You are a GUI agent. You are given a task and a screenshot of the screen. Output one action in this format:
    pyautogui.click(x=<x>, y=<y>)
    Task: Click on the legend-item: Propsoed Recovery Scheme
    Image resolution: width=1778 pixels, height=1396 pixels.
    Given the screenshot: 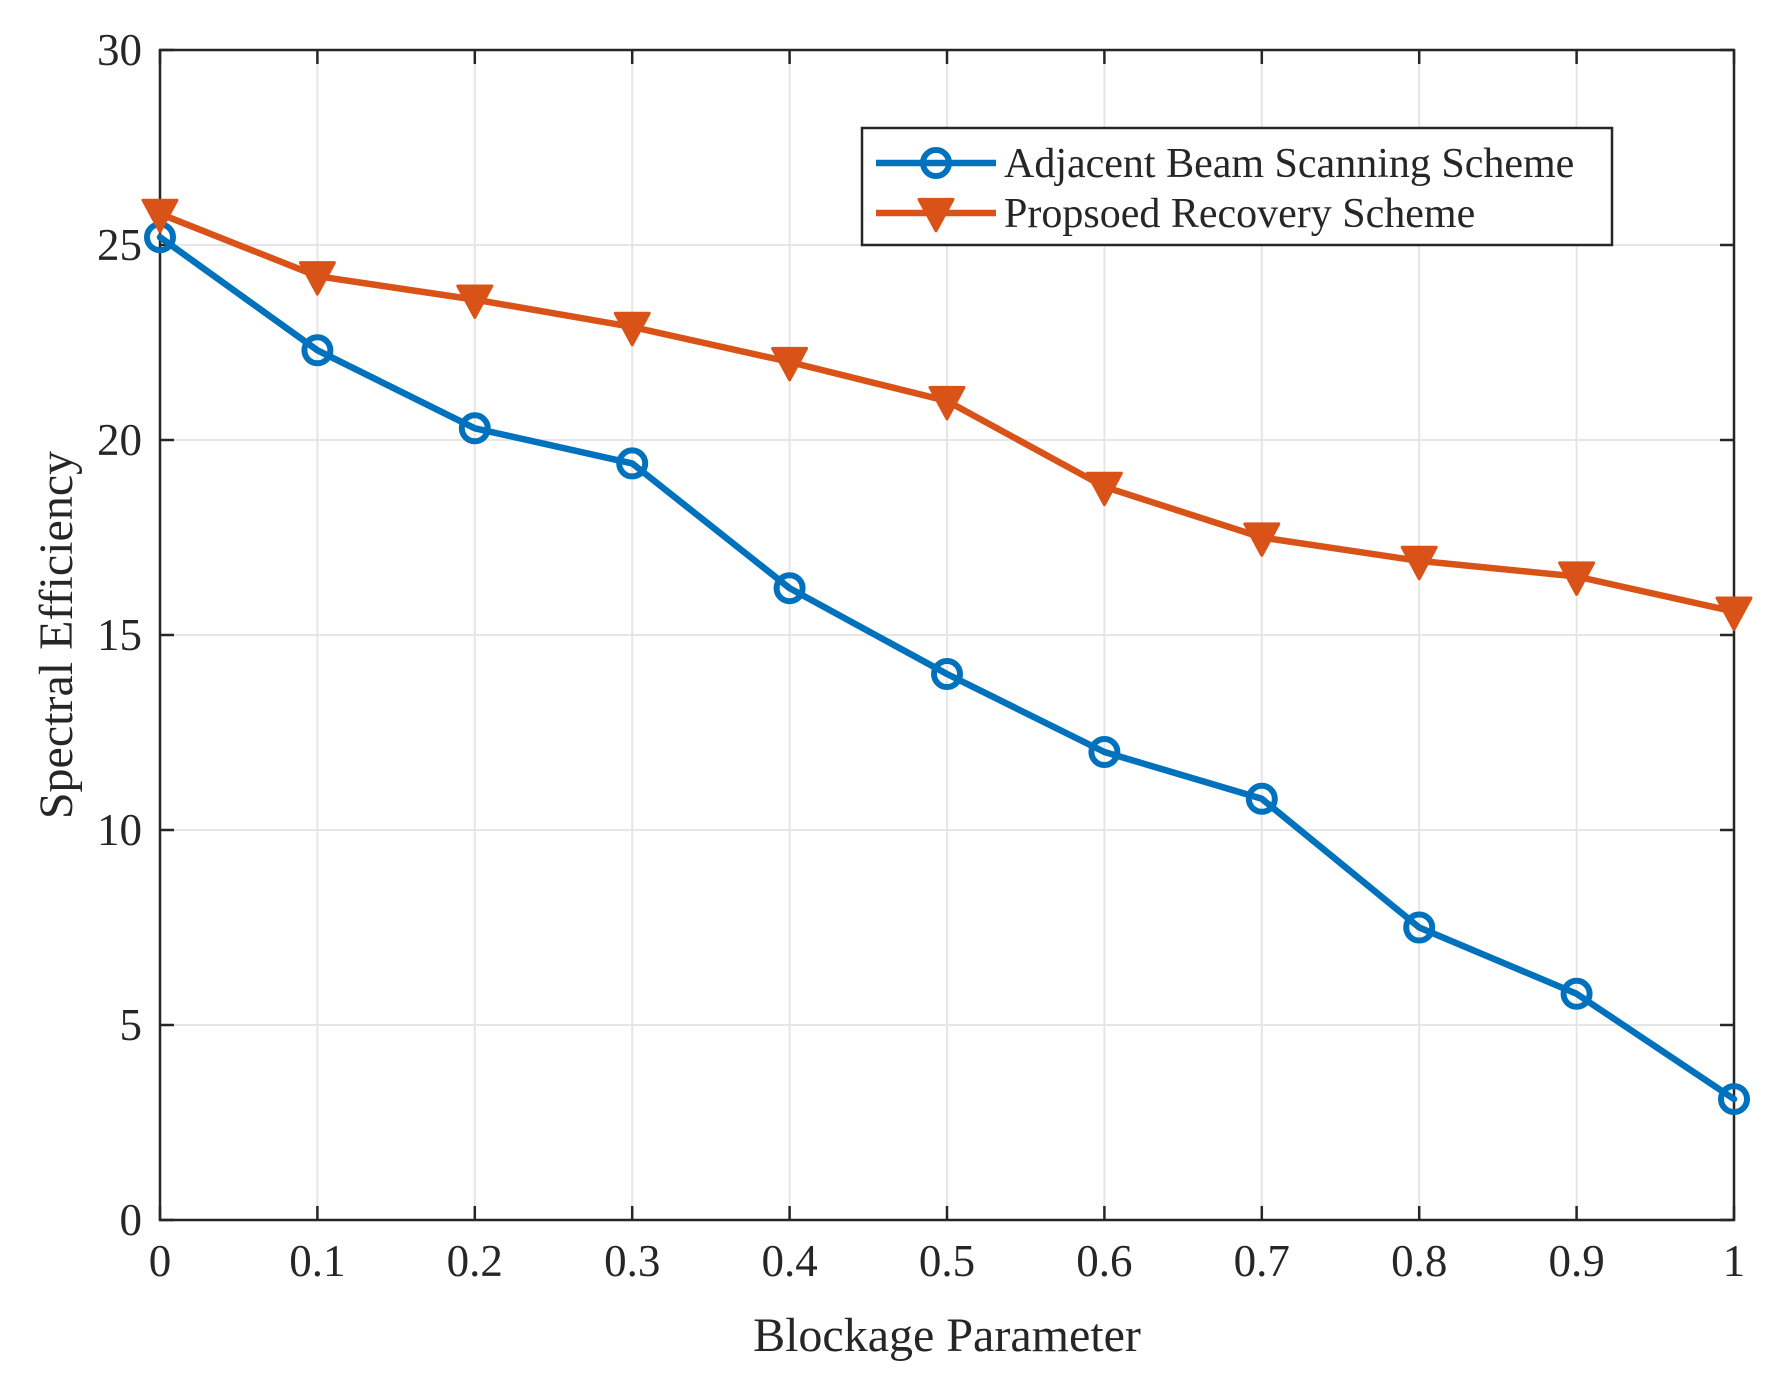 What is the action you would take?
    pyautogui.click(x=1175, y=214)
    